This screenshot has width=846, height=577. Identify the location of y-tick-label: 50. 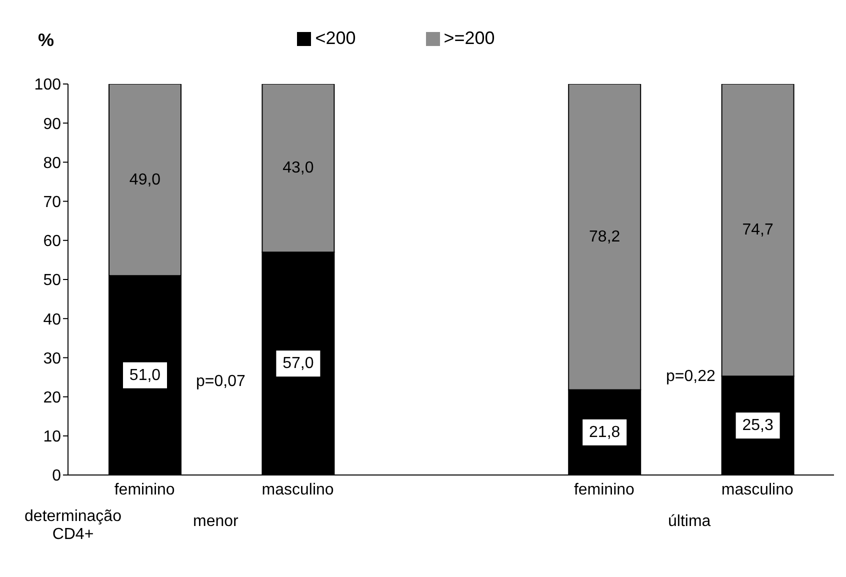
(52, 281).